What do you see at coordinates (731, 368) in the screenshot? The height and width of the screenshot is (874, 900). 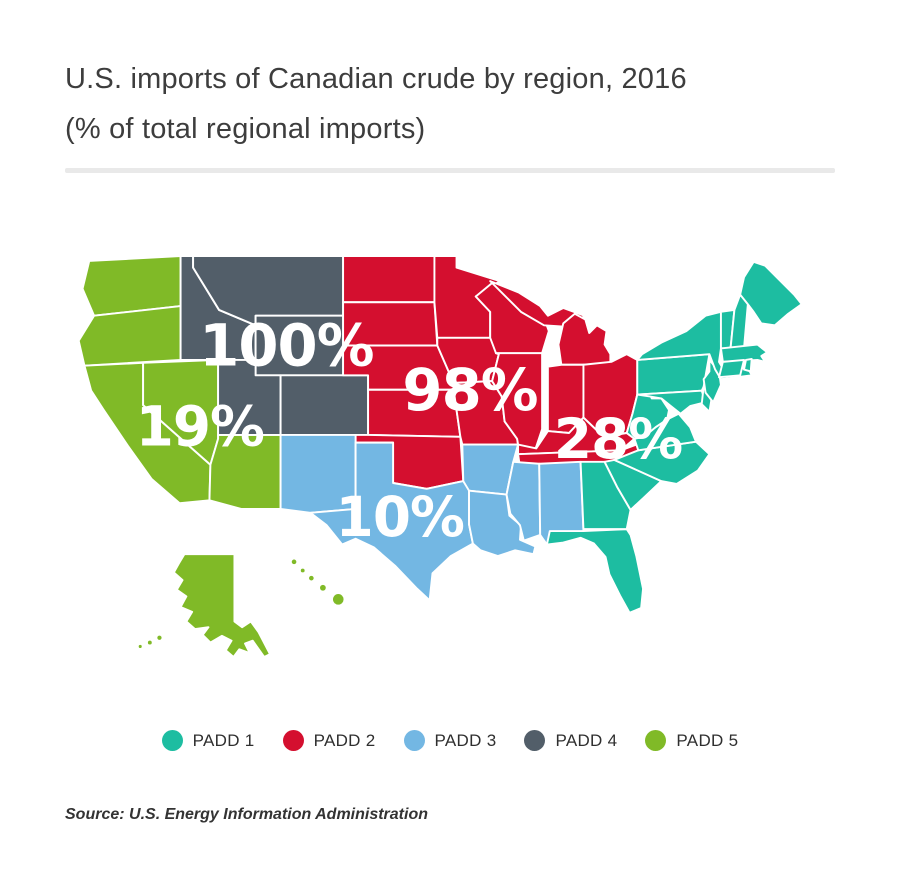 I see `state-connecticut` at bounding box center [731, 368].